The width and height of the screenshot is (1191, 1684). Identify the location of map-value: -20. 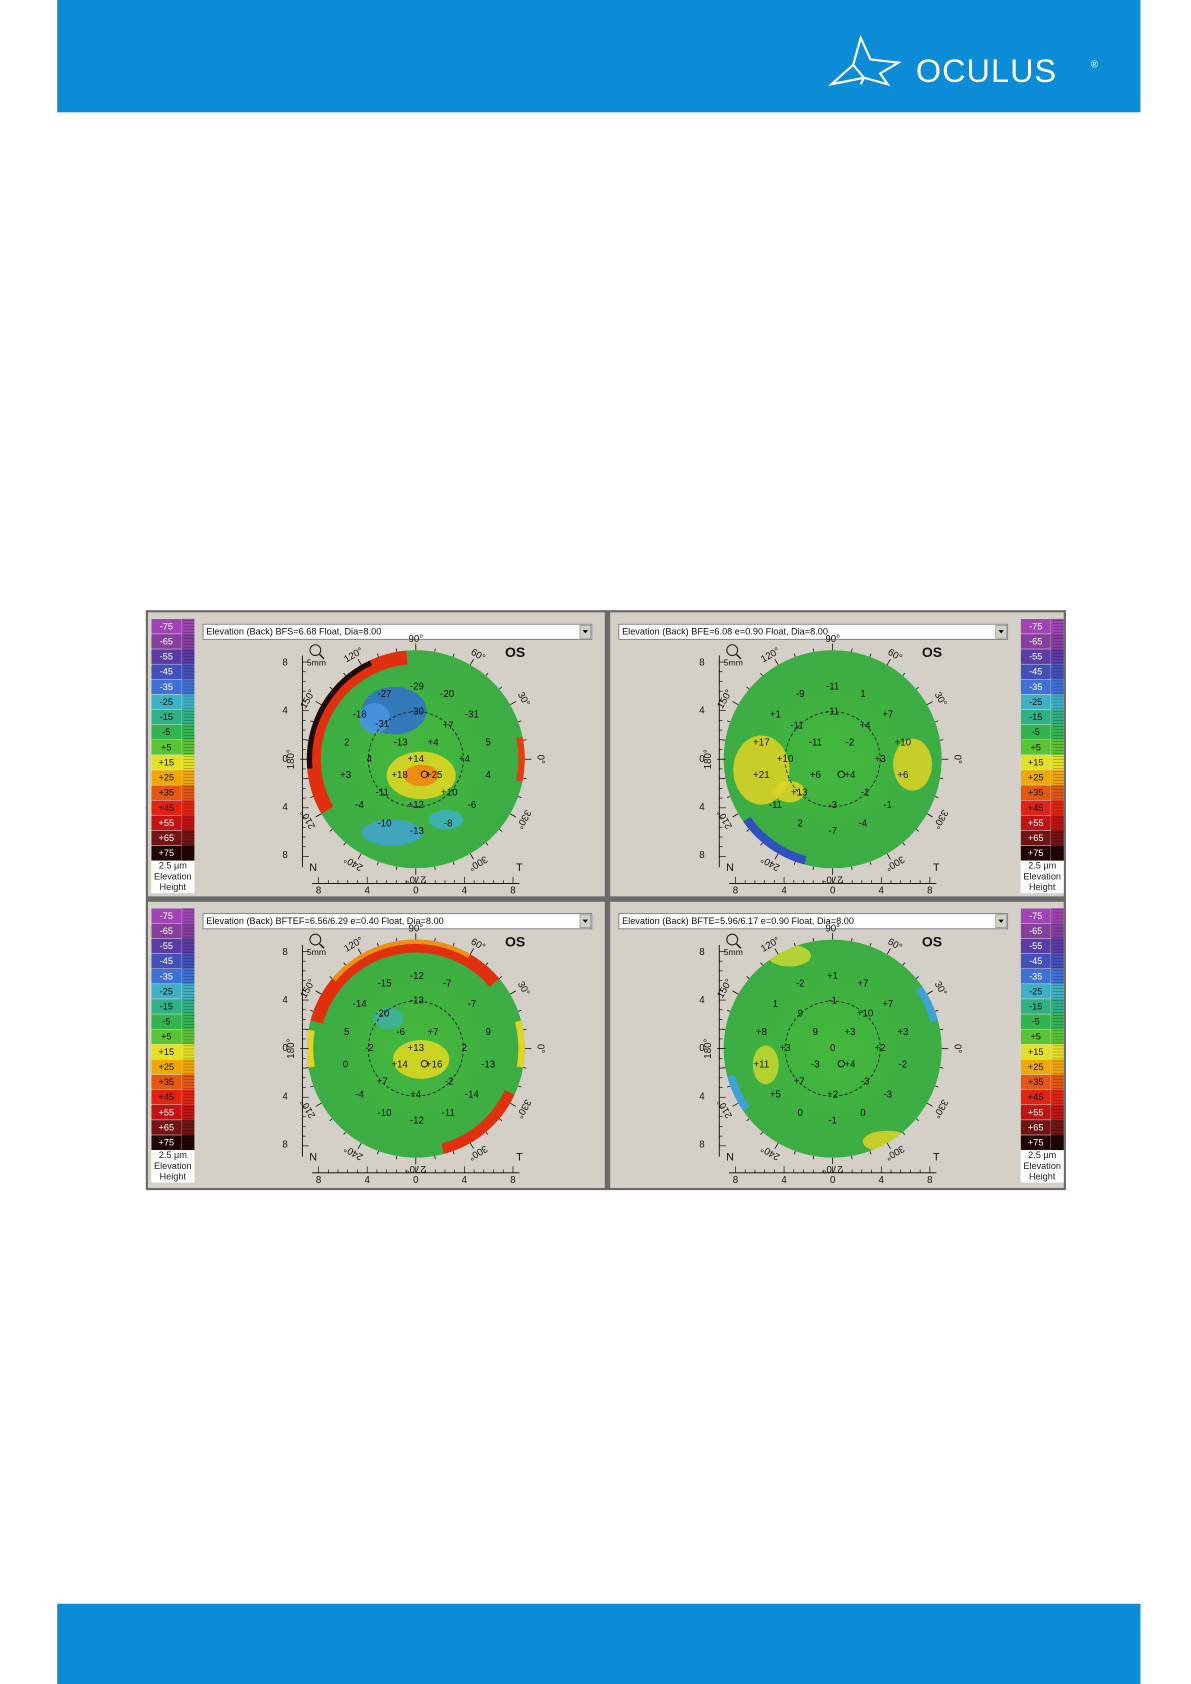
(447, 694).